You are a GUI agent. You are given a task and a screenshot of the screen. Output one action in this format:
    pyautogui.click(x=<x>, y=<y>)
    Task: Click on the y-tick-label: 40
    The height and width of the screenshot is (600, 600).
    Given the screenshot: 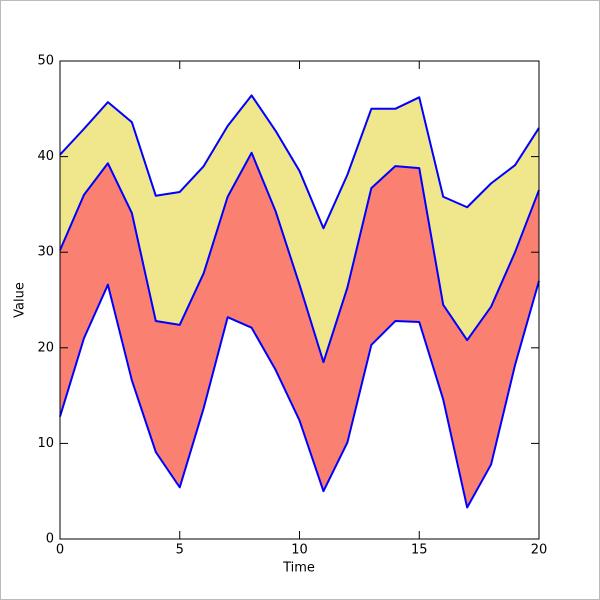 What is the action you would take?
    pyautogui.click(x=45, y=156)
    